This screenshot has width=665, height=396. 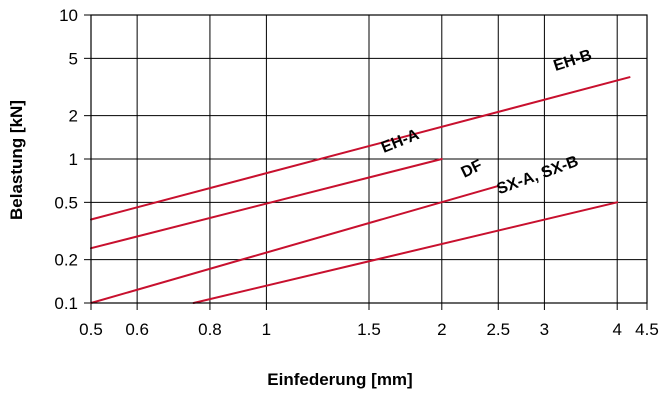 What do you see at coordinates (266, 329) in the screenshot?
I see `x-tick-label: 1` at bounding box center [266, 329].